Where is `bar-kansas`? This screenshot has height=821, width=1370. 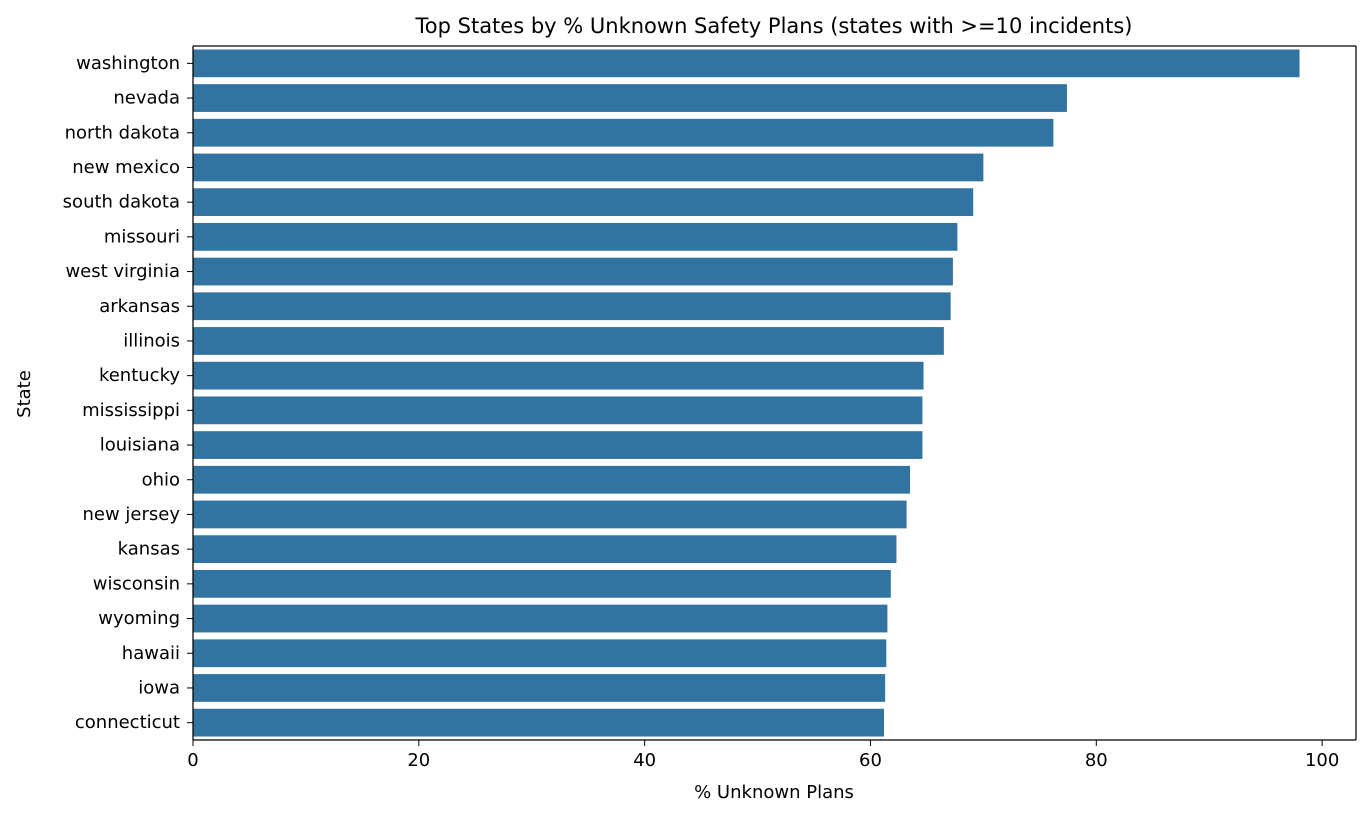 bar-kansas is located at coordinates (545, 549).